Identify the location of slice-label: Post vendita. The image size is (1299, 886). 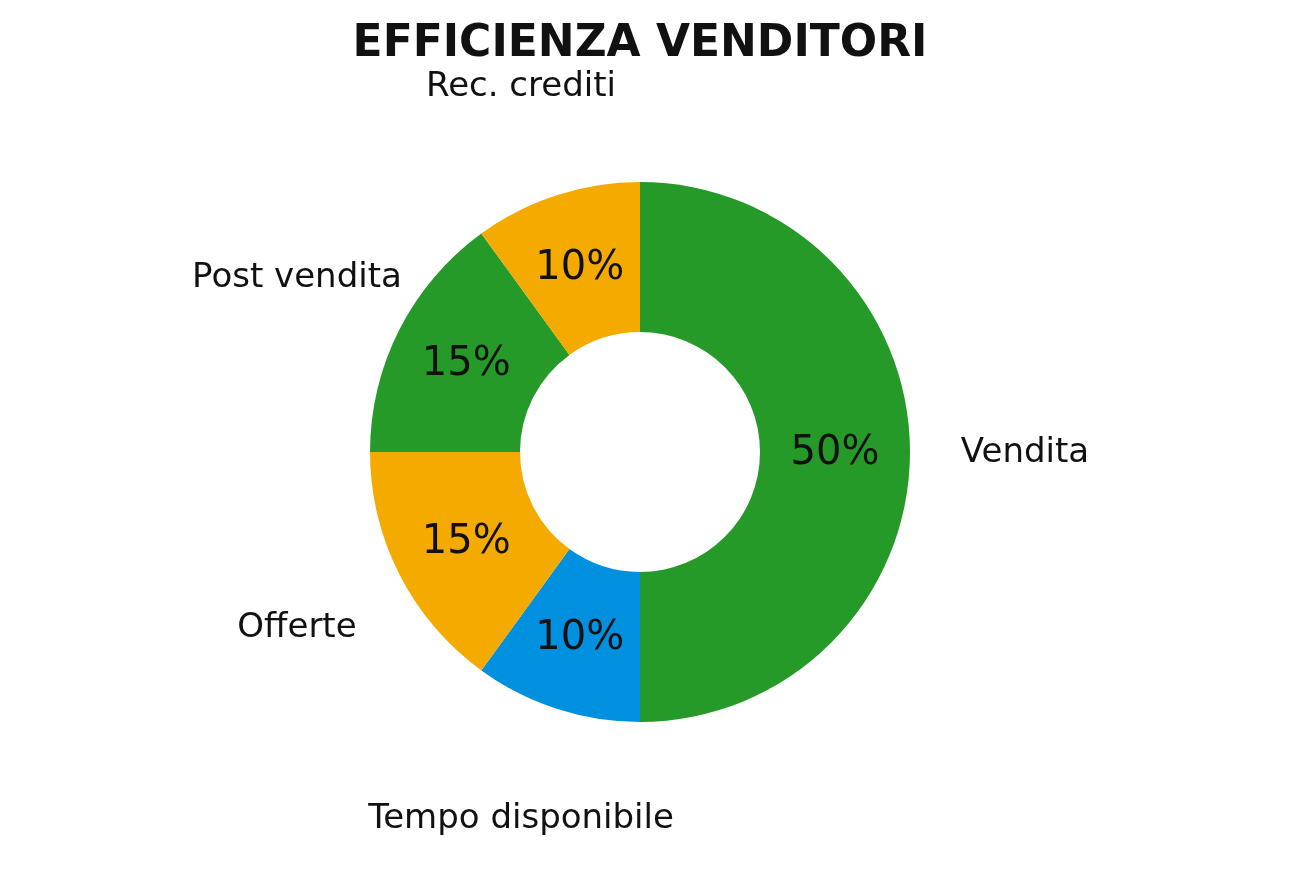
(297, 275).